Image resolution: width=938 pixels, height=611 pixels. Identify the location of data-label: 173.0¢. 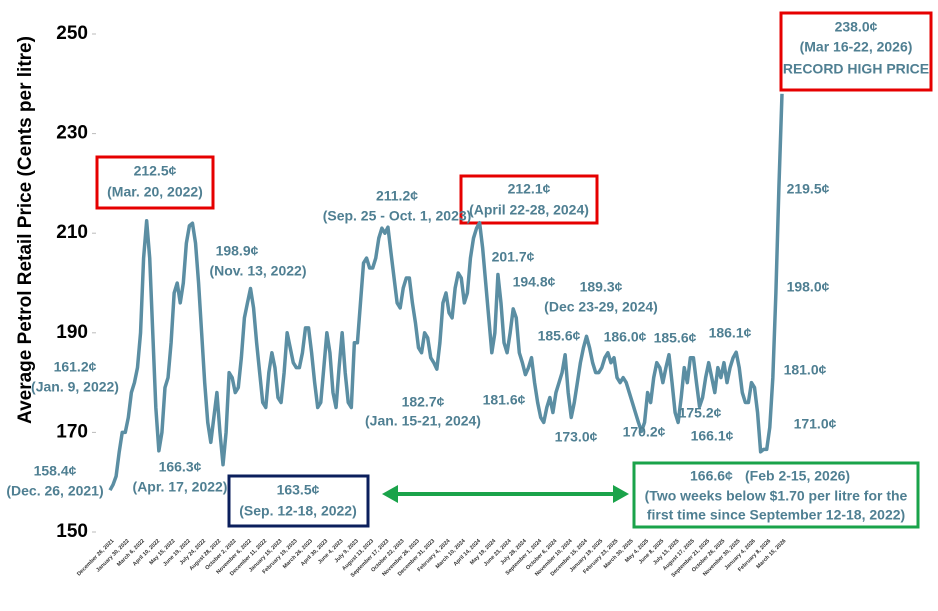
(576, 437).